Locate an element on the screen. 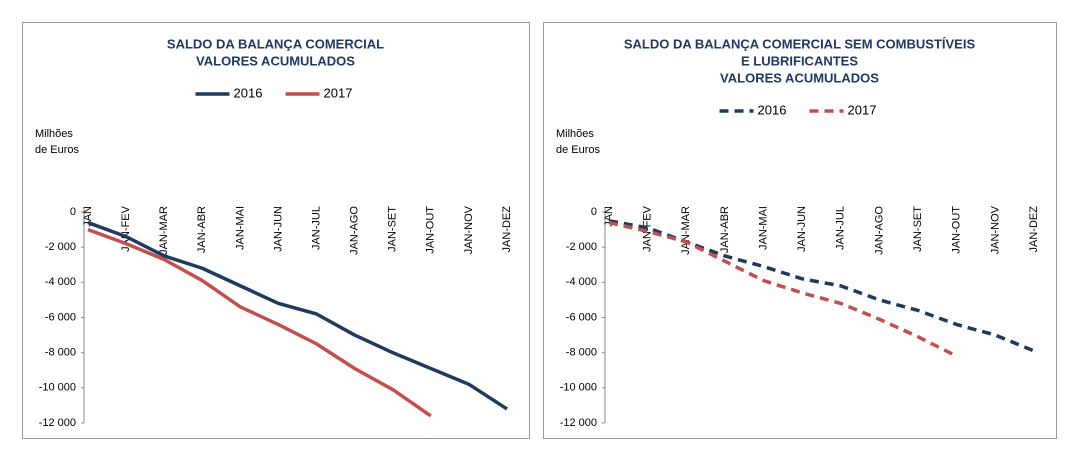  chart-title: SALDO DA BALANÇA COMERCIAL is located at coordinates (275, 43).